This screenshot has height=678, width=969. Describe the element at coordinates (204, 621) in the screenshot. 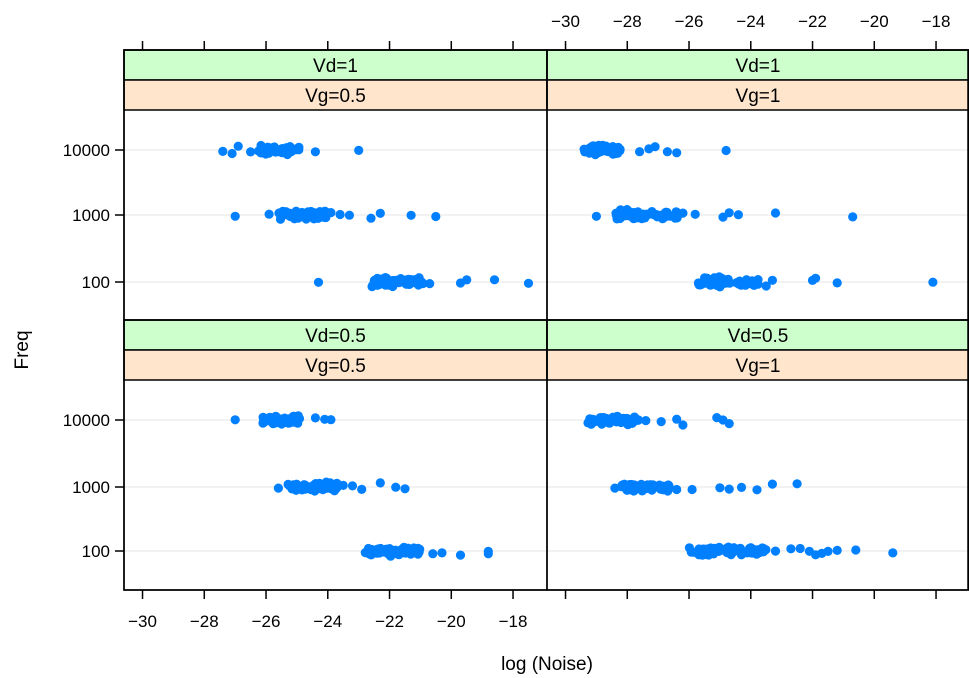

I see `x-tick-label: −28` at that location.